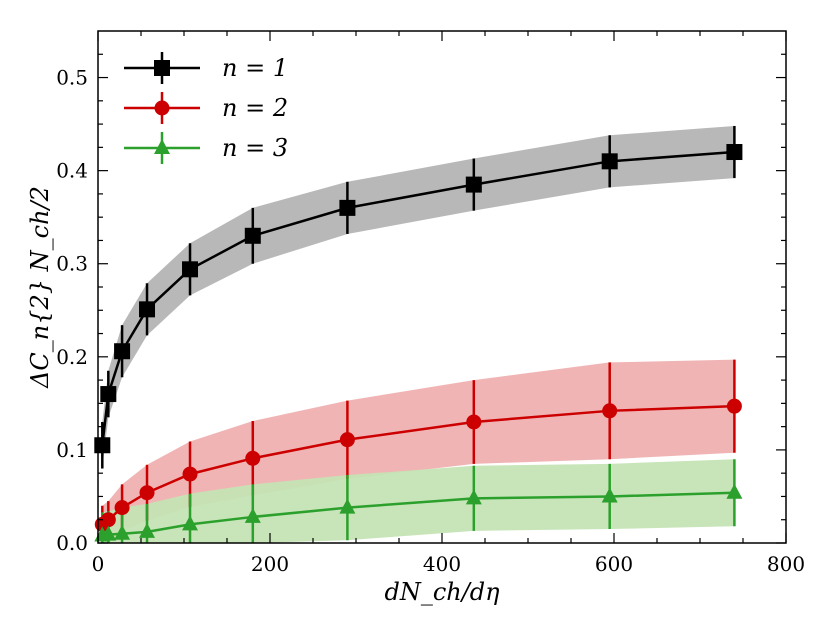  What do you see at coordinates (72, 450) in the screenshot?
I see `y-tick-label: 0.1` at bounding box center [72, 450].